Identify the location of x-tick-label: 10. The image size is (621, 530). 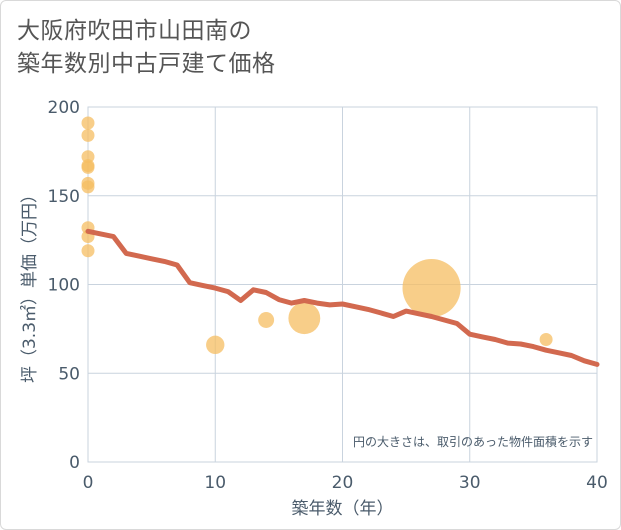
(215, 483).